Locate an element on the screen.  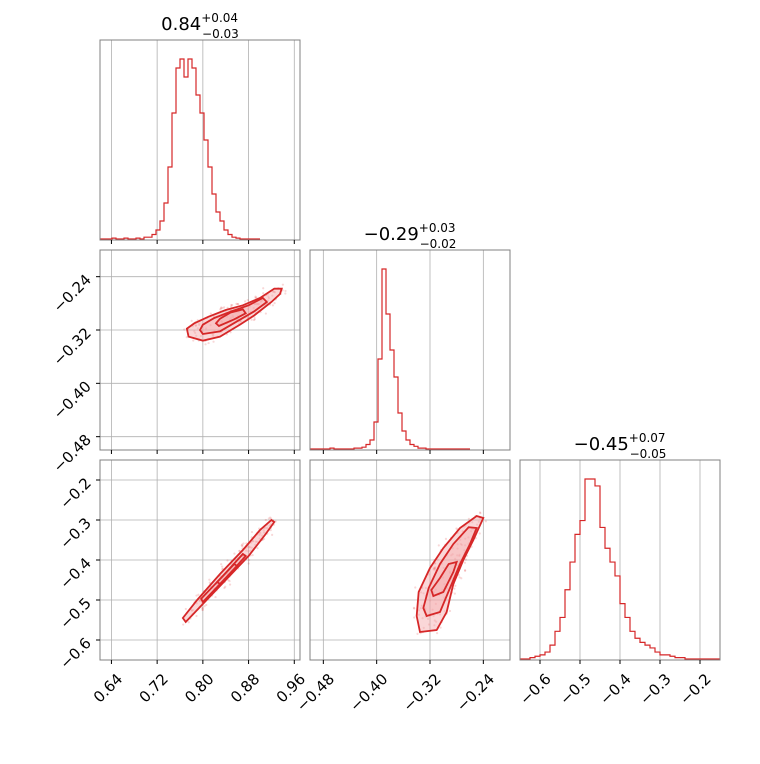
histogram-line is located at coordinates (180, 149).